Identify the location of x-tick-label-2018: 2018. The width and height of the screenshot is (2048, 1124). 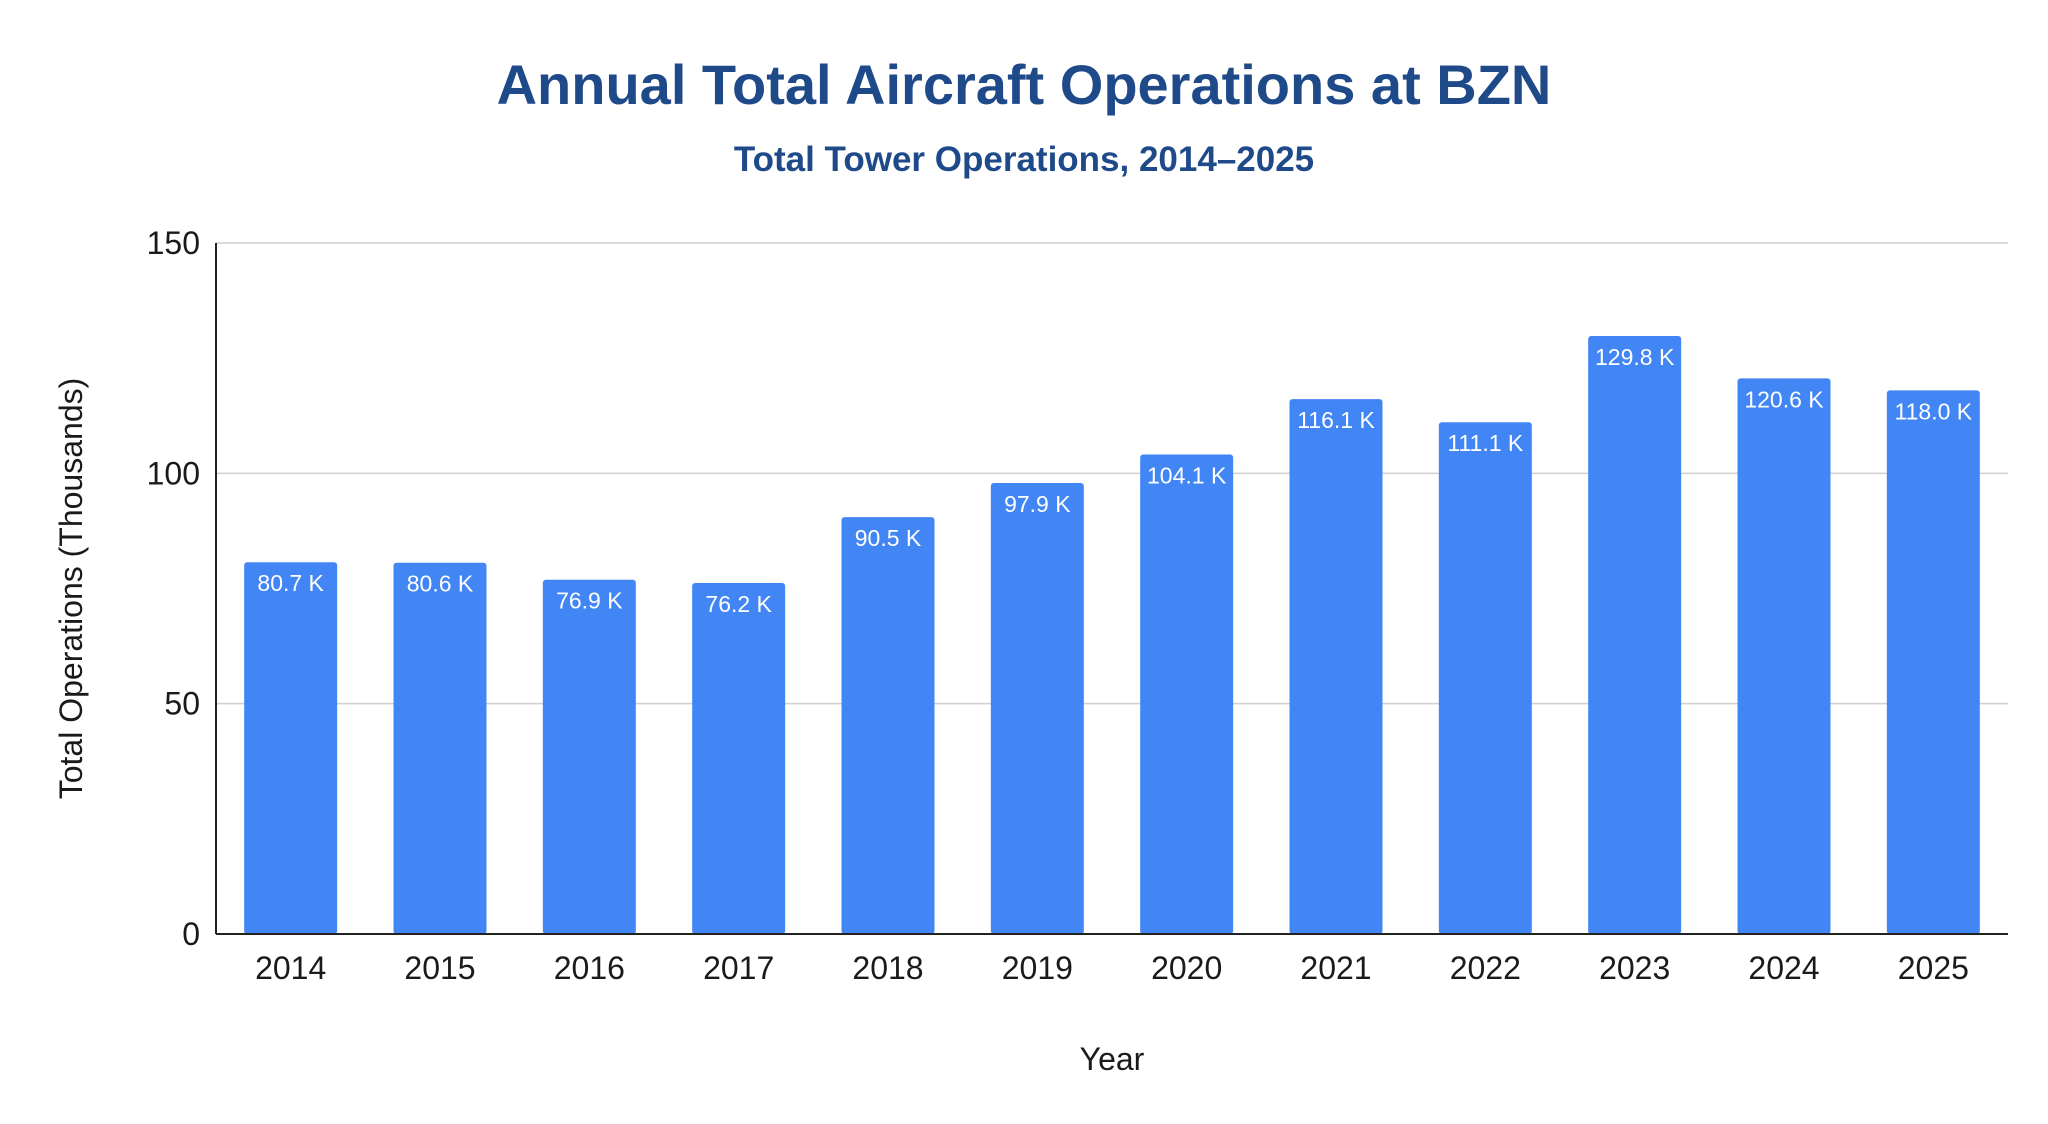
(887, 968).